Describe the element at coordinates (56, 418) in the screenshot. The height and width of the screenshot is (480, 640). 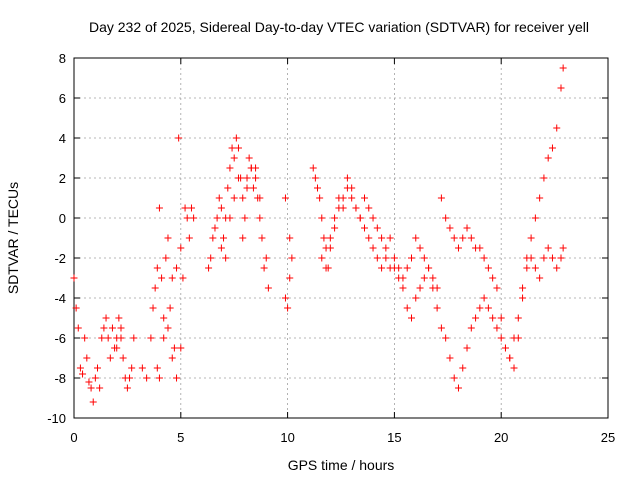
I see `y-tick-label: -10` at that location.